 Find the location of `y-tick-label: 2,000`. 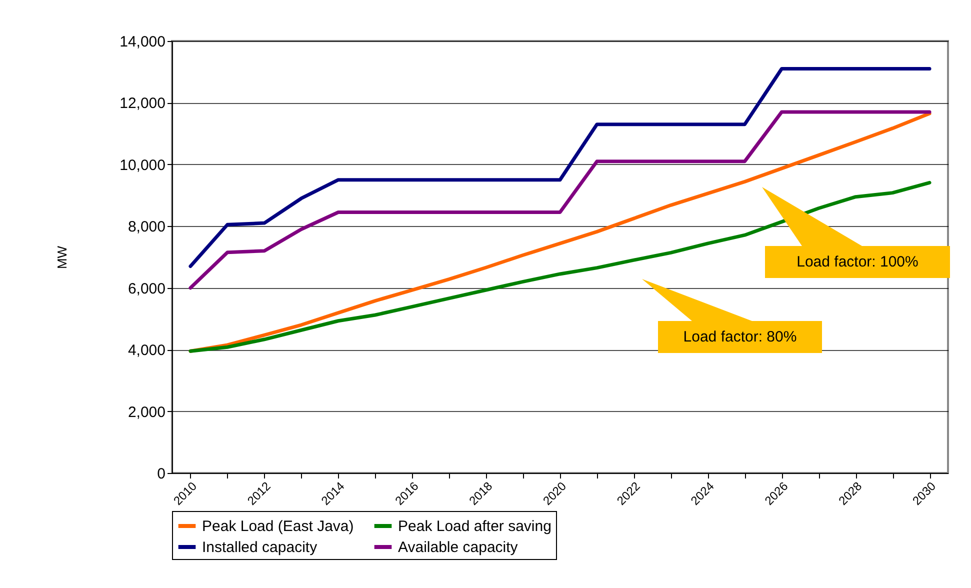

y-tick-label: 2,000 is located at coordinates (147, 412).